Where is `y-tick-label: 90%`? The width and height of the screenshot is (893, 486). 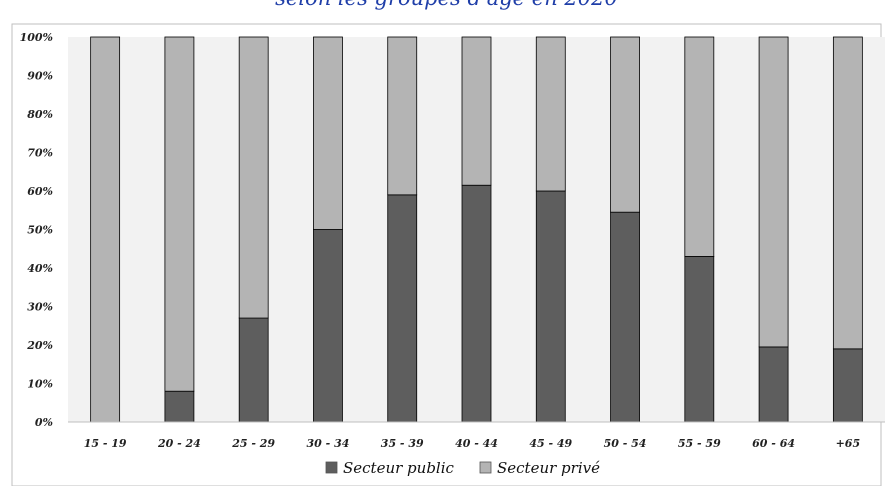
y-tick-label: 90% is located at coordinates (40, 76).